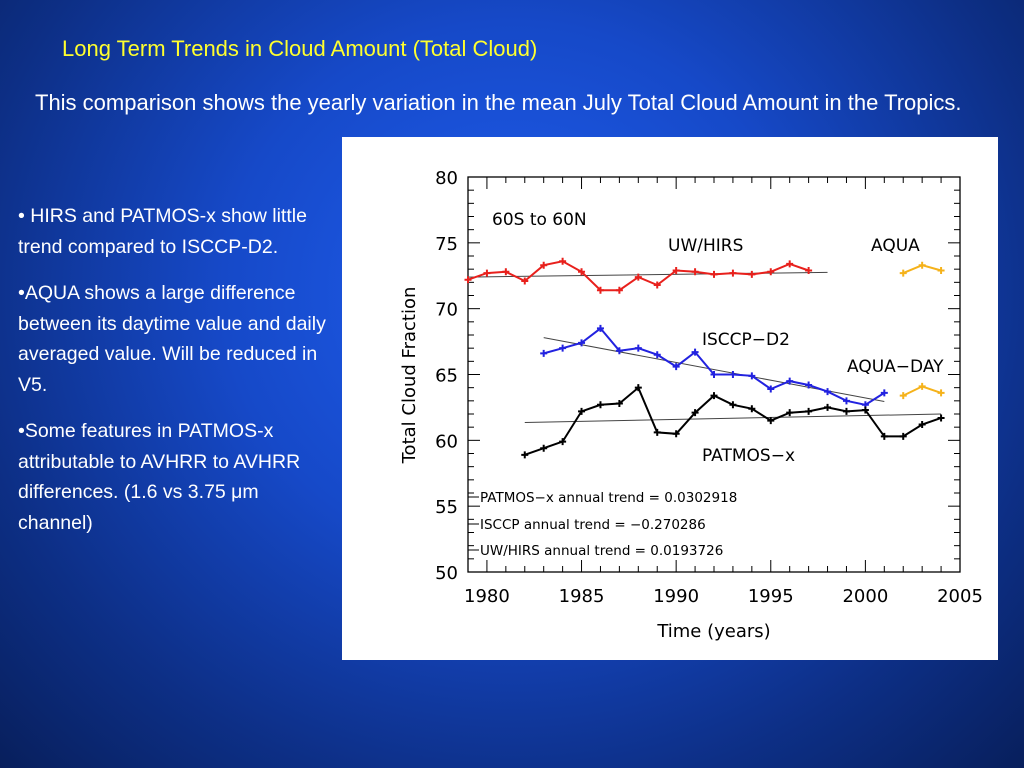 The width and height of the screenshot is (1024, 768). What do you see at coordinates (960, 596) in the screenshot?
I see `x-tick-label: 2005` at bounding box center [960, 596].